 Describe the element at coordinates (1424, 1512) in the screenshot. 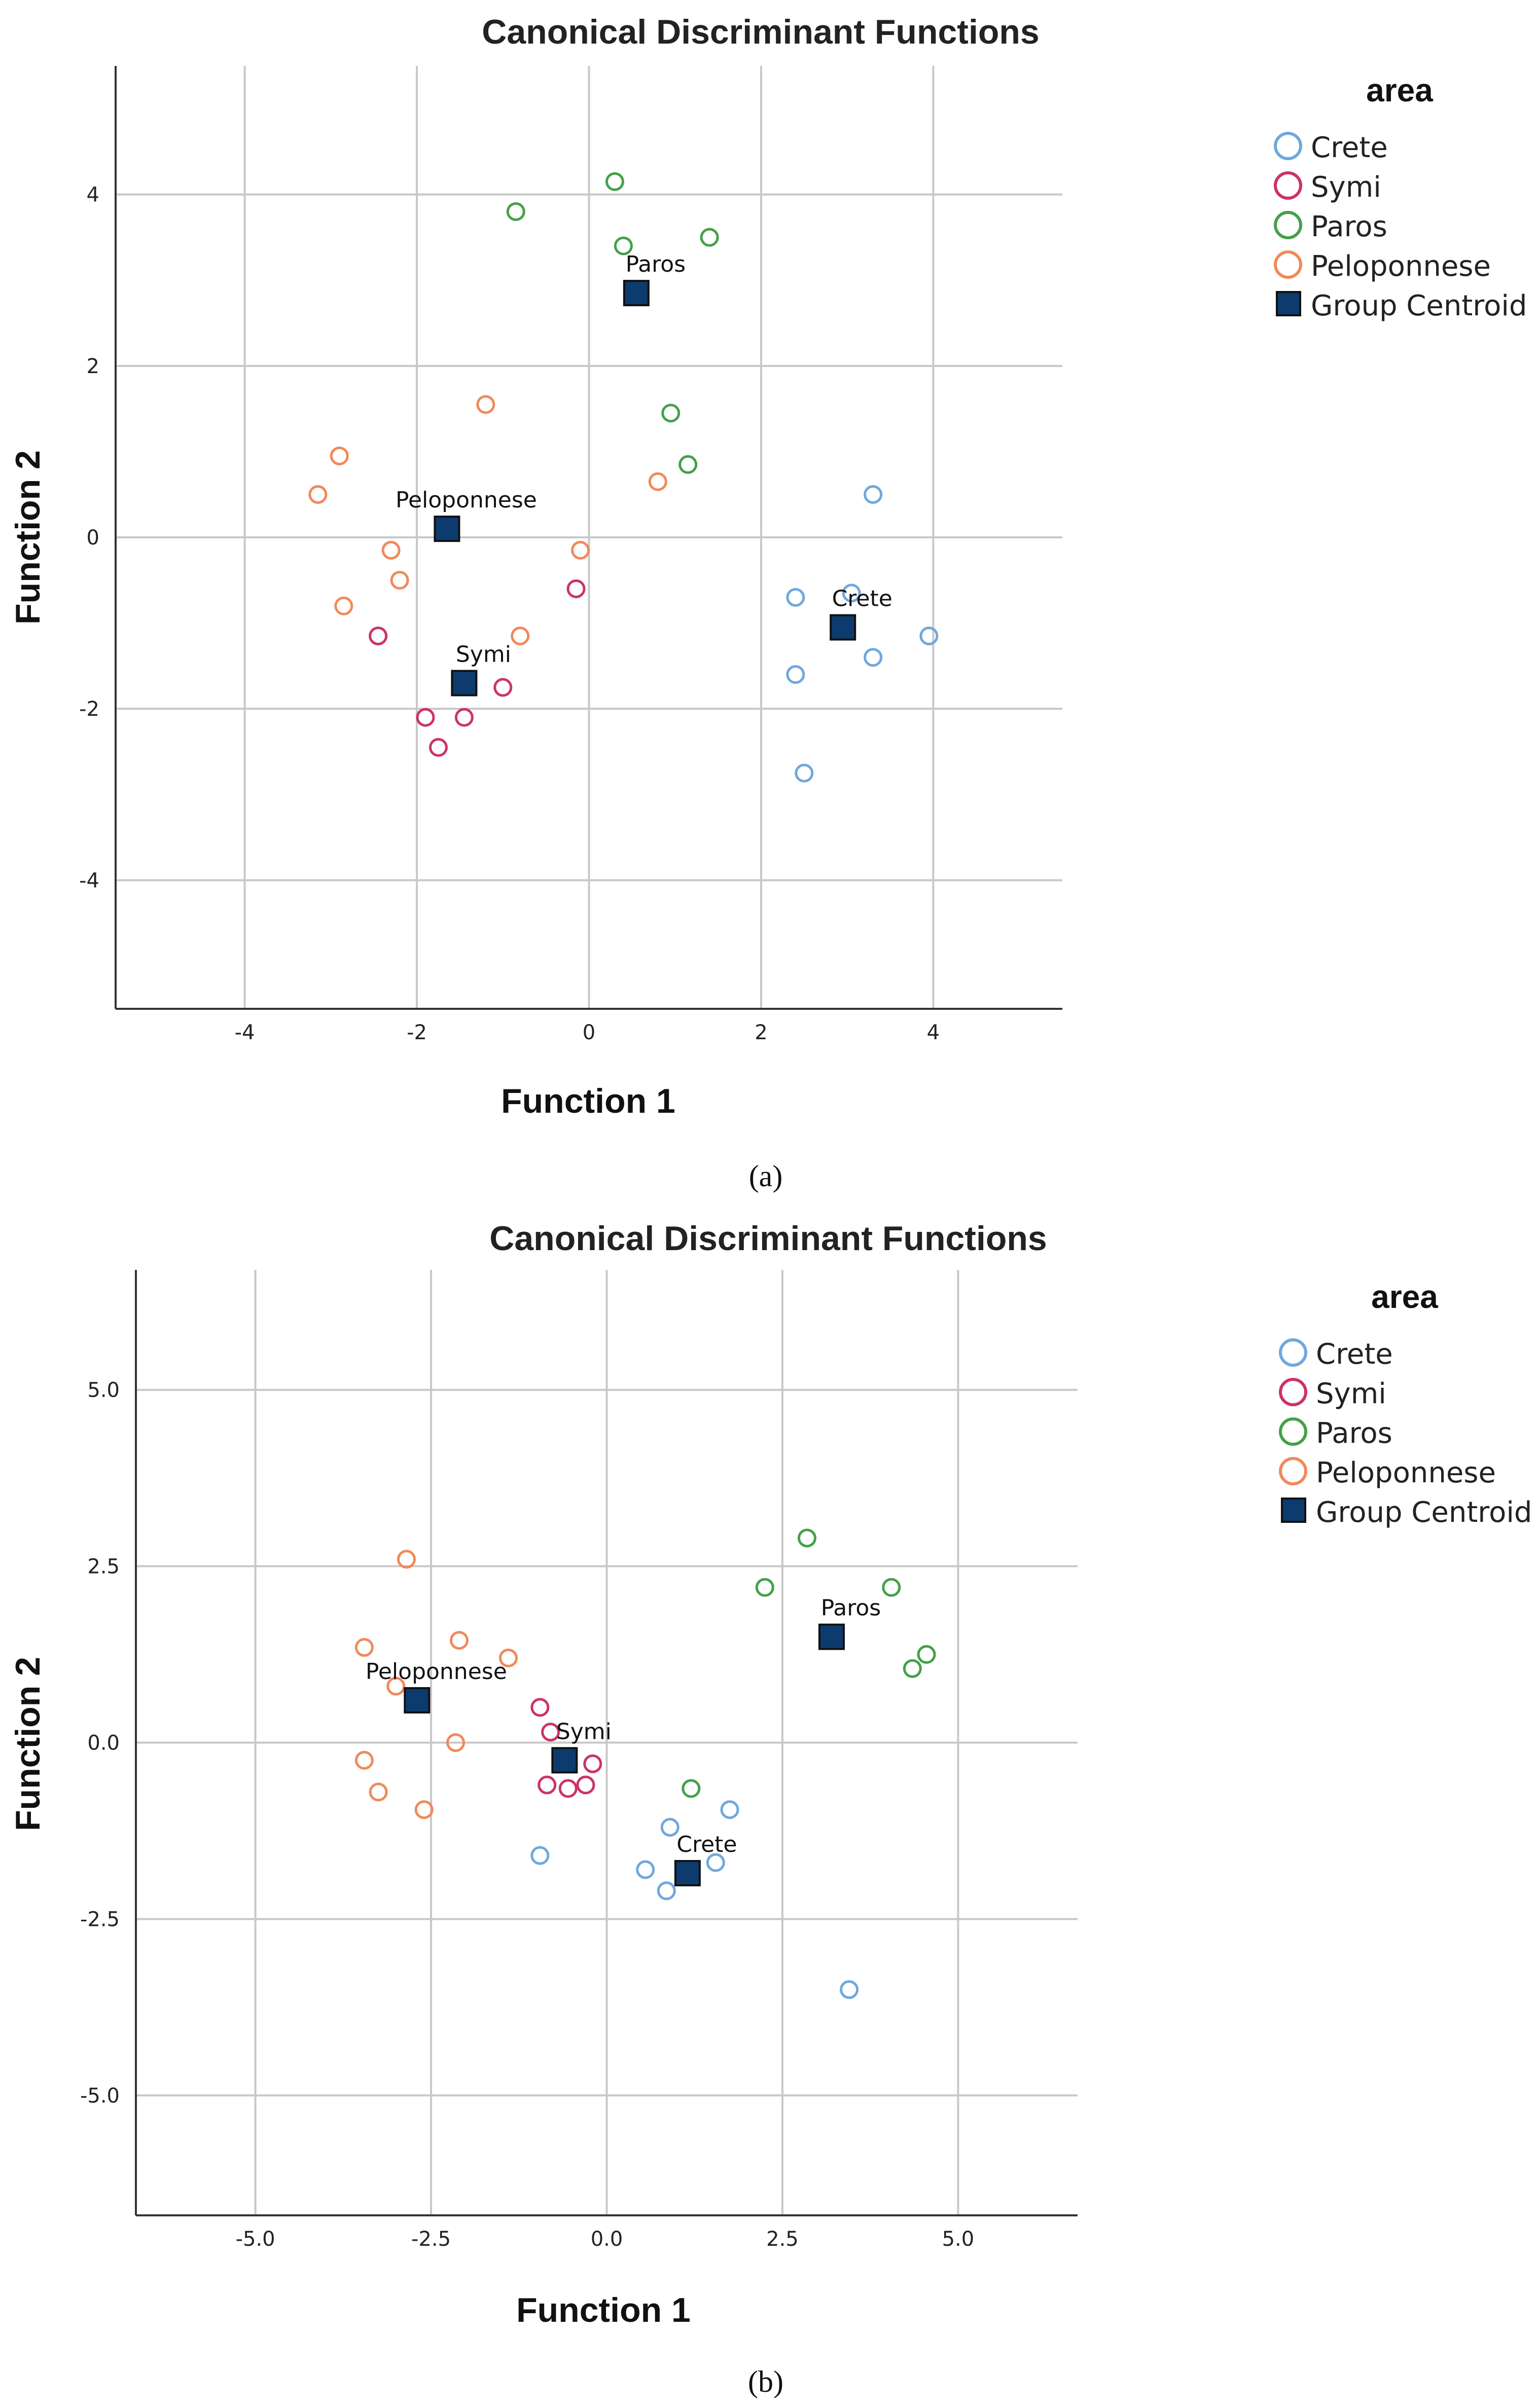

I see `legend-label-group-centroid: Group Centroid` at that location.